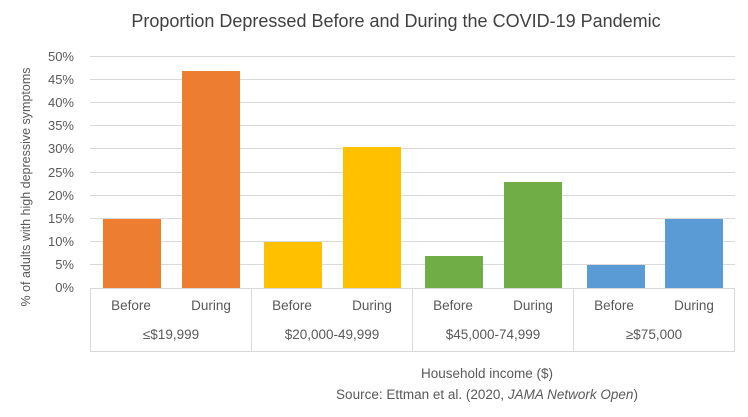 The width and height of the screenshot is (748, 417). What do you see at coordinates (60, 103) in the screenshot?
I see `y-tick-label: 40%` at bounding box center [60, 103].